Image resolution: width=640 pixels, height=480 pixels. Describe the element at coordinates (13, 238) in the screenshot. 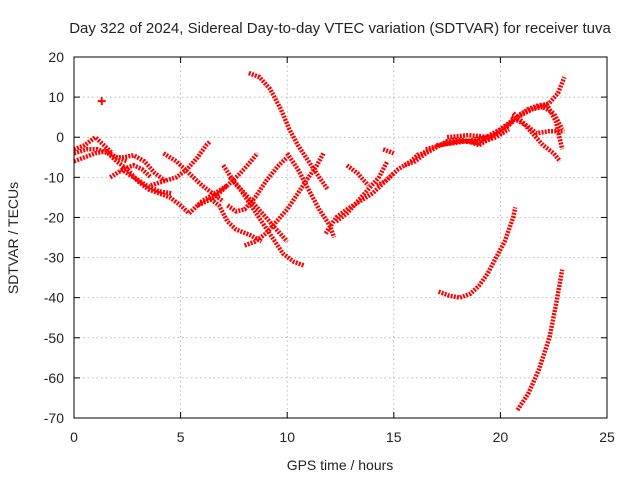

I see `y-axis-label: SDTVAR / TECUs` at that location.